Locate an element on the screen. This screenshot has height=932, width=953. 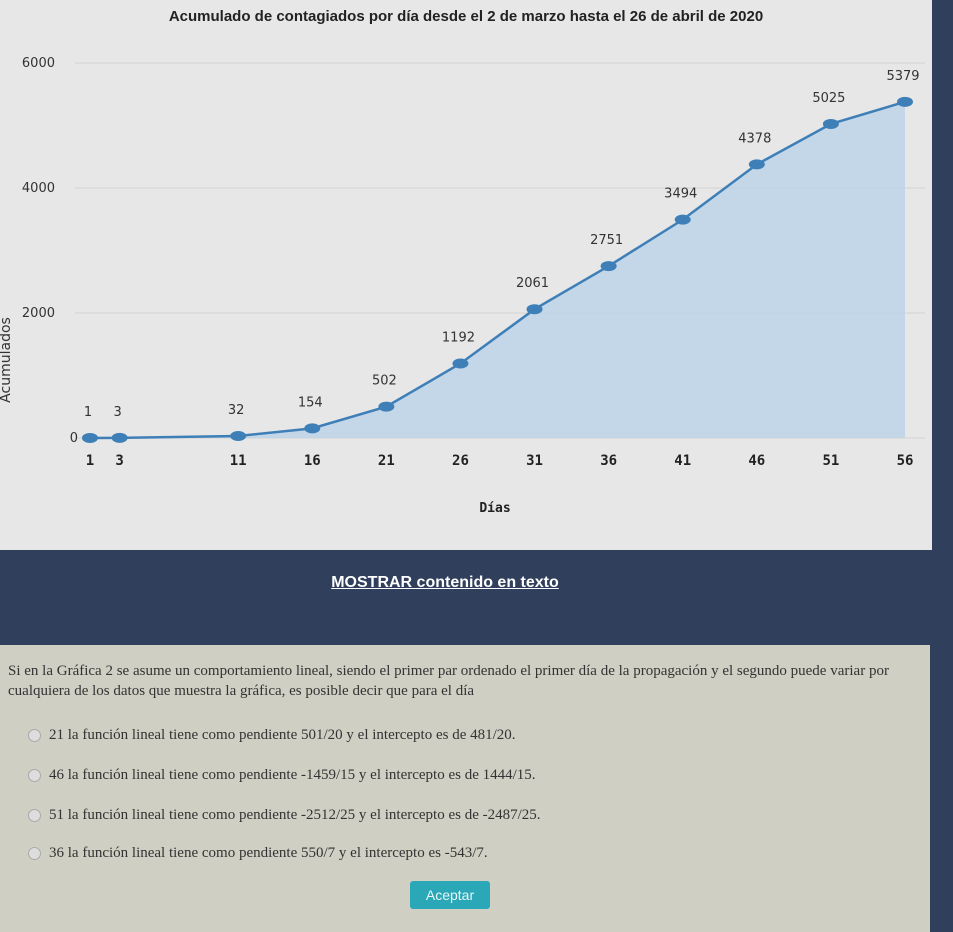
data-label: 32 is located at coordinates (236, 410).